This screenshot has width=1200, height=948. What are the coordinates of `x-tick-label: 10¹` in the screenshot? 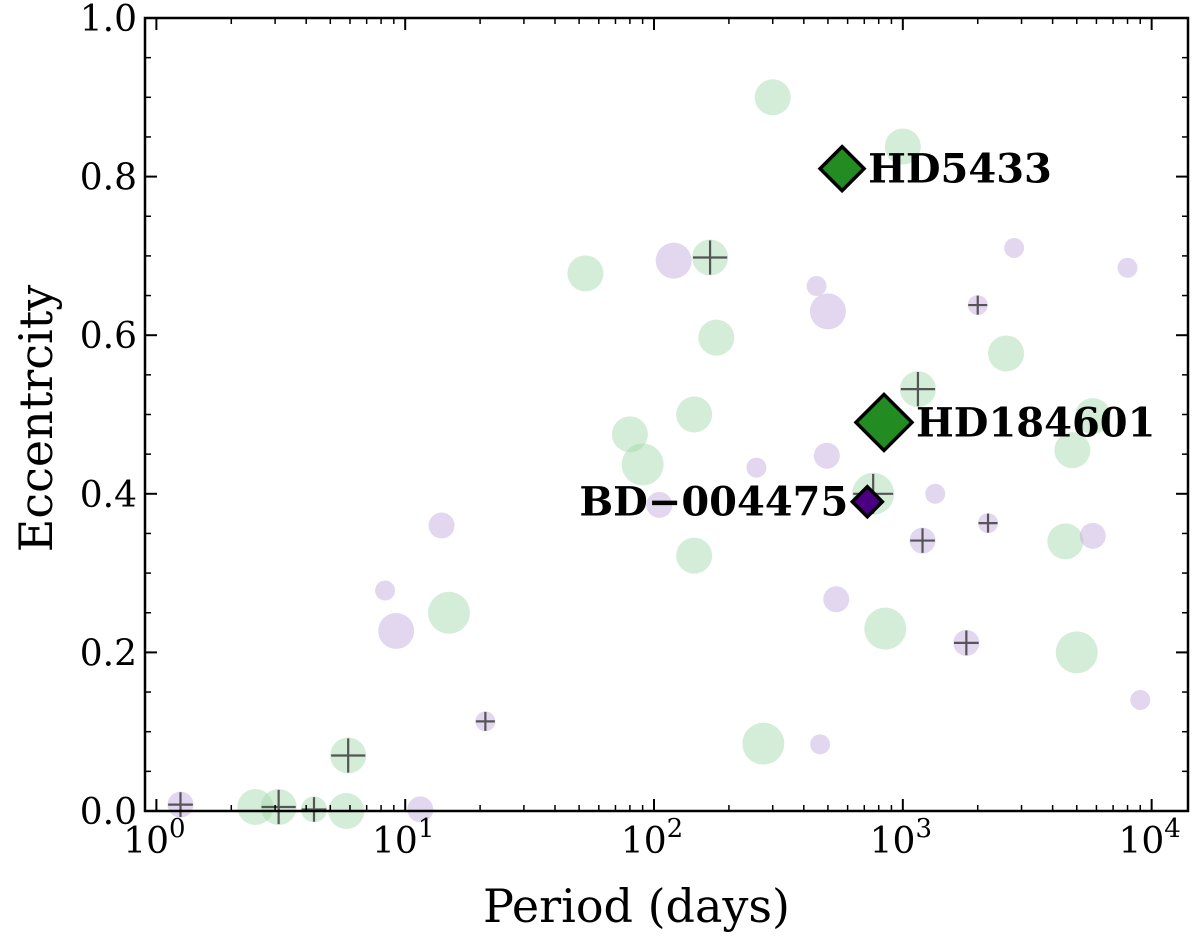 It's located at (403, 838).